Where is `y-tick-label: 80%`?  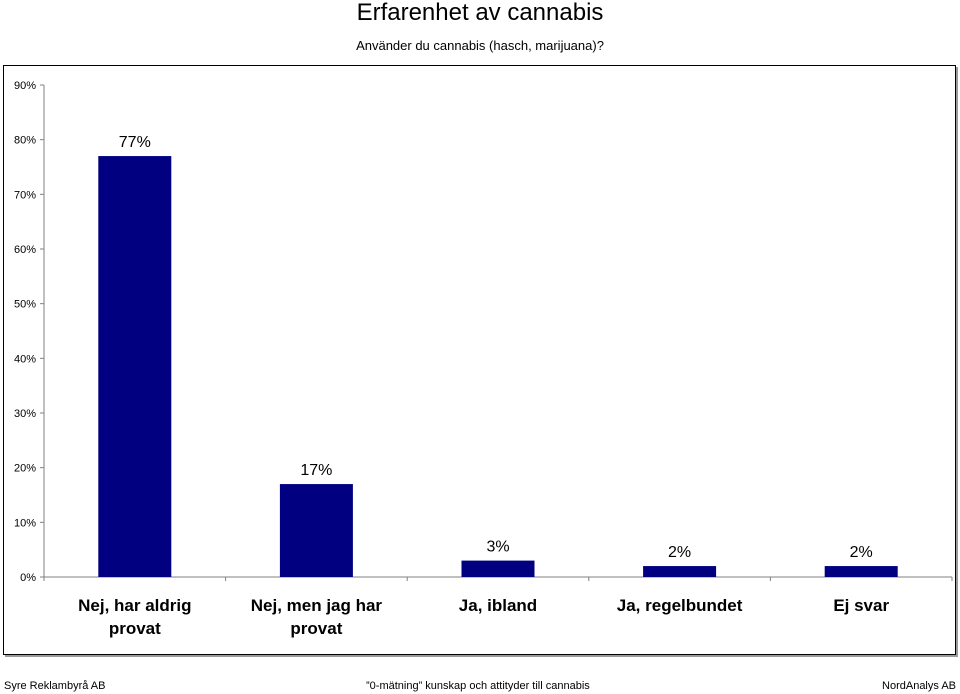
y-tick-label: 80% is located at coordinates (25, 141).